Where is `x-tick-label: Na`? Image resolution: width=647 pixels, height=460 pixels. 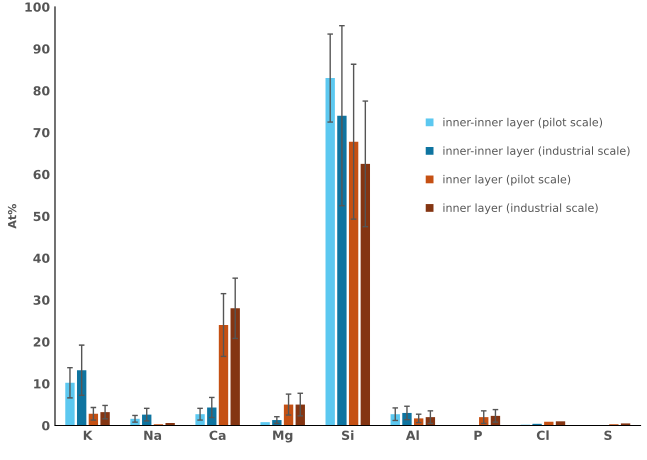 x-tick-label: Na is located at coordinates (153, 435).